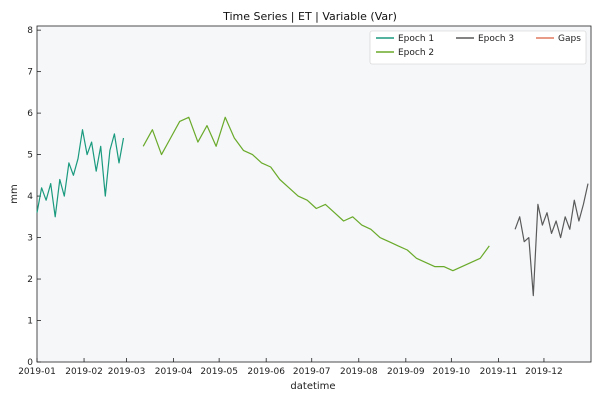 The width and height of the screenshot is (601, 401). Describe the element at coordinates (30, 156) in the screenshot. I see `y-tick-label: 5` at that location.